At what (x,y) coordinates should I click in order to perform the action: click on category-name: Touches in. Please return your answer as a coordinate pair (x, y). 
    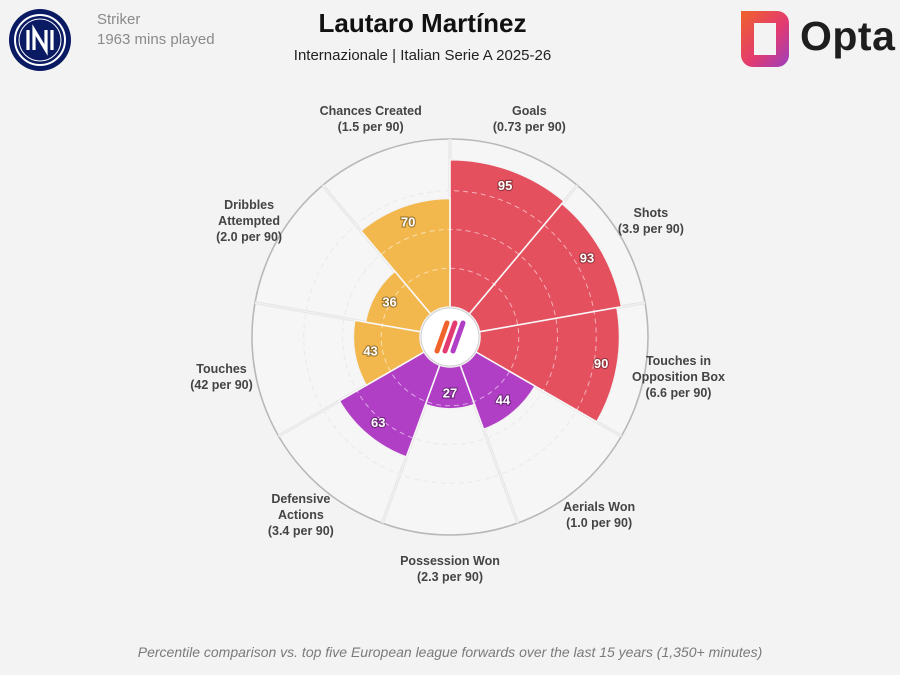
    Looking at the image, I should click on (678, 361).